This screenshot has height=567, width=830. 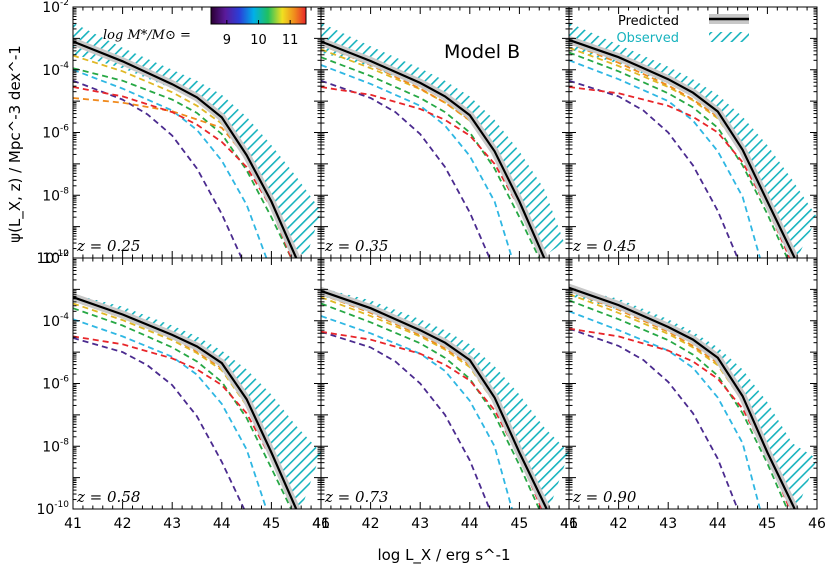 What do you see at coordinates (604, 497) in the screenshot?
I see `redshift-label: z = 0.90` at bounding box center [604, 497].